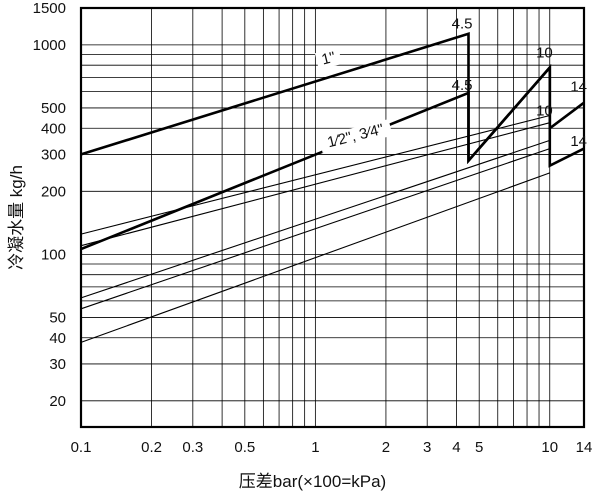 The image size is (592, 495). What do you see at coordinates (57, 338) in the screenshot?
I see `y-tick-label: 40` at bounding box center [57, 338].